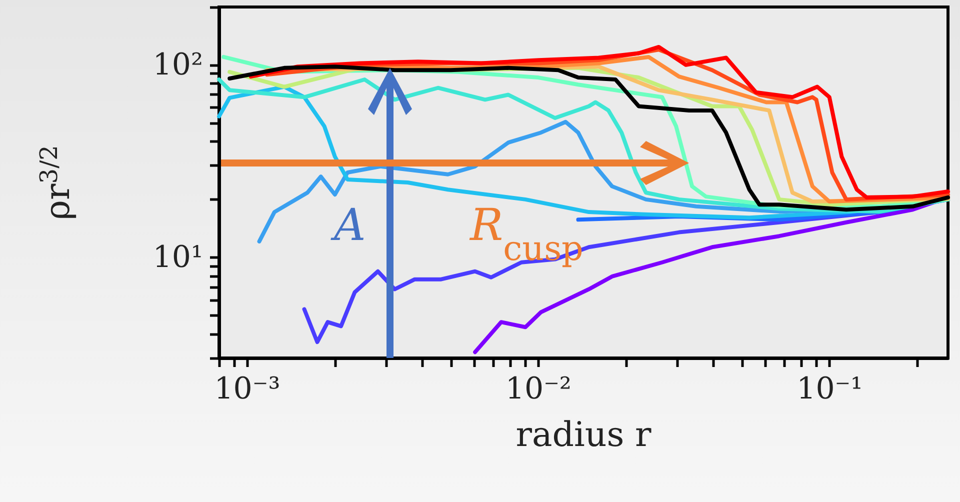 The height and width of the screenshot is (502, 960). What do you see at coordinates (584, 435) in the screenshot?
I see `x-axis-title: radius r` at bounding box center [584, 435].